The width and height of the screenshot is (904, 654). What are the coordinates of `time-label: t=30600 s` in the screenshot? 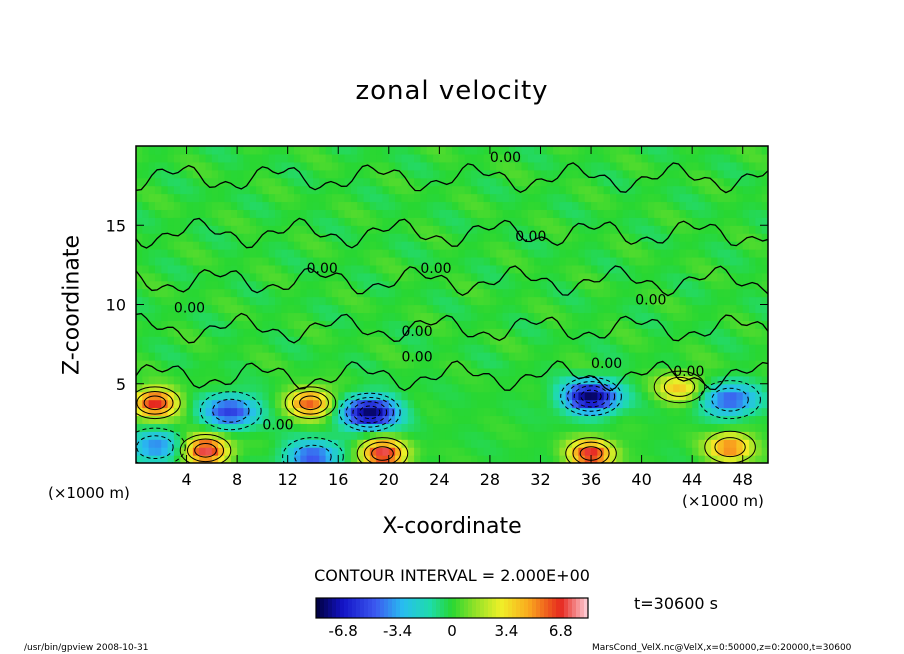 It's located at (676, 603).